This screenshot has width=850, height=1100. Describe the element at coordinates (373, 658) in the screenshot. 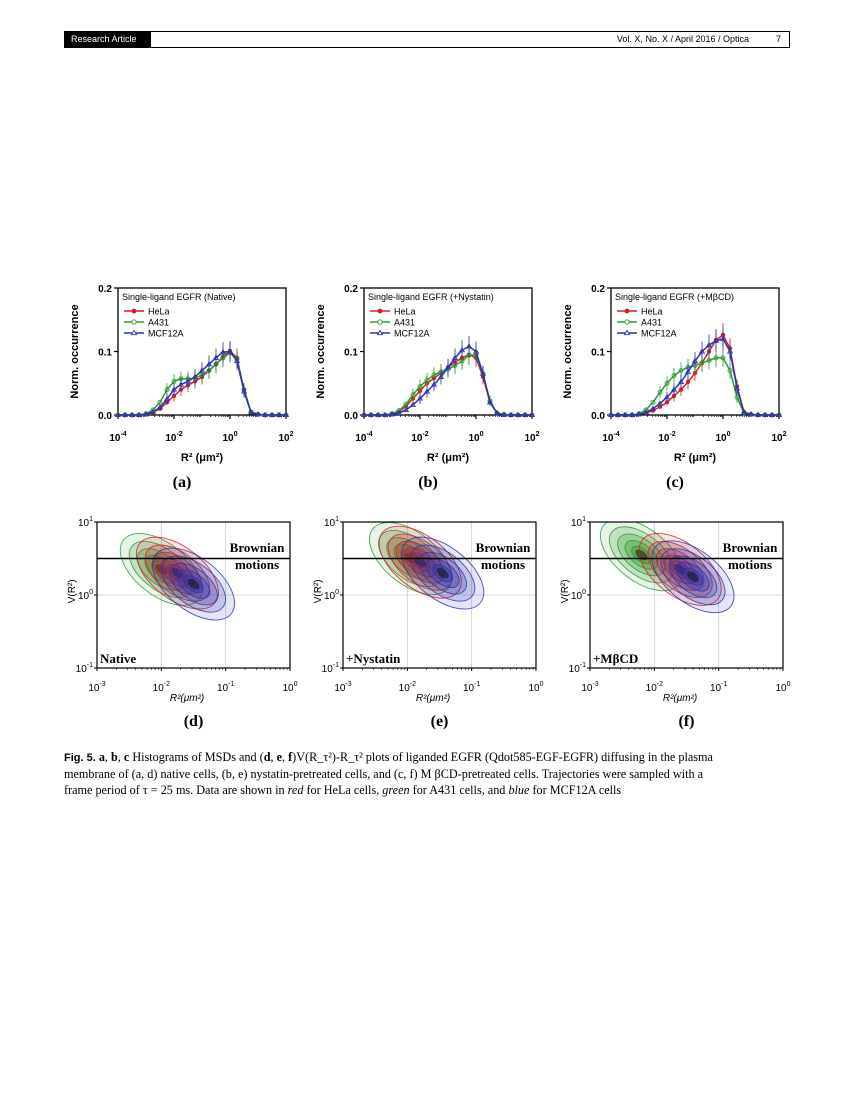

I see `condition-label: +Nystatin` at that location.